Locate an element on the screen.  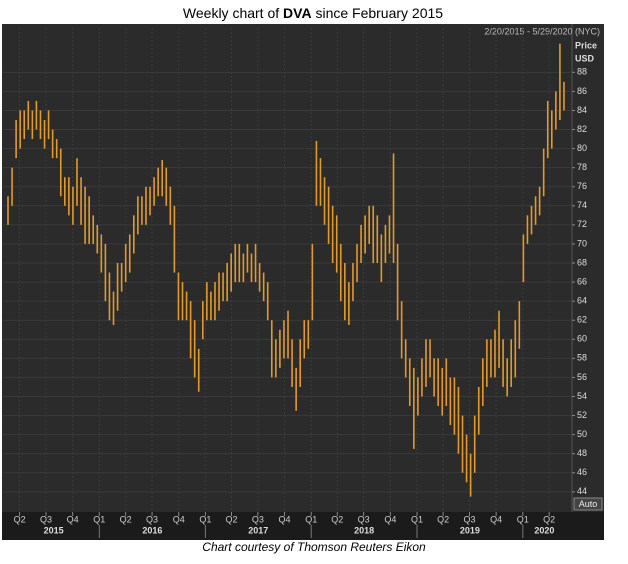
y-tick-label: 62 is located at coordinates (582, 320).